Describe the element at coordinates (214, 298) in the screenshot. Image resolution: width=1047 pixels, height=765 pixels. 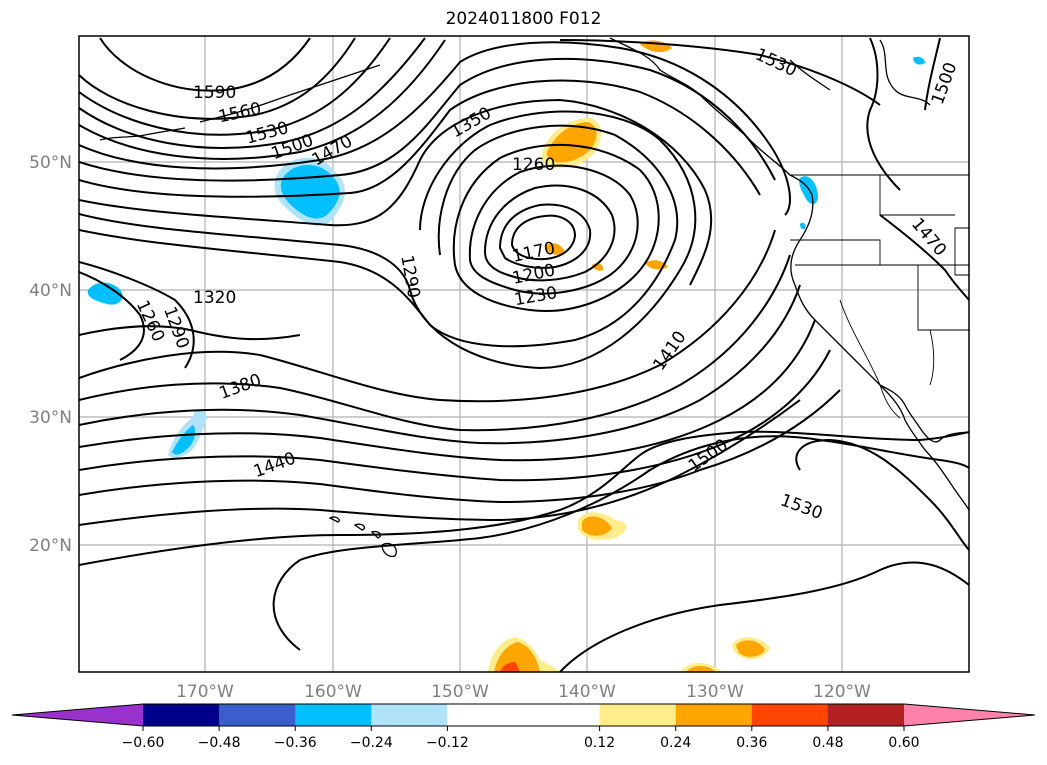
I see `contour-label: 1320` at that location.